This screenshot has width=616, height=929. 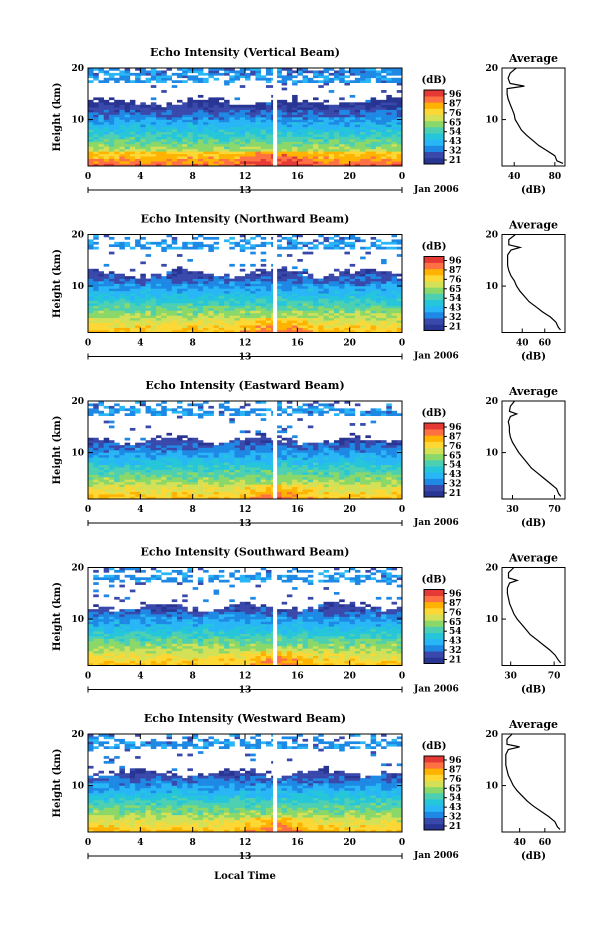 What do you see at coordinates (455, 104) in the screenshot?
I see `colorbar-tick-label: 87` at bounding box center [455, 104].